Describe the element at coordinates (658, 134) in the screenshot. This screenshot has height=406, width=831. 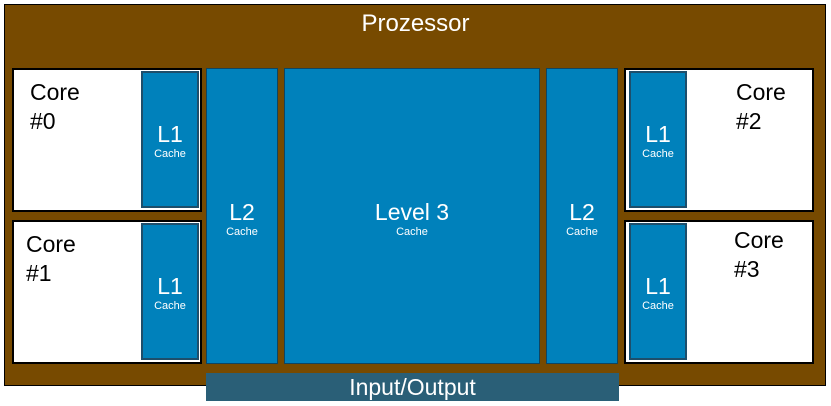
I see `l1-cache-core-2-label: L1` at that location.